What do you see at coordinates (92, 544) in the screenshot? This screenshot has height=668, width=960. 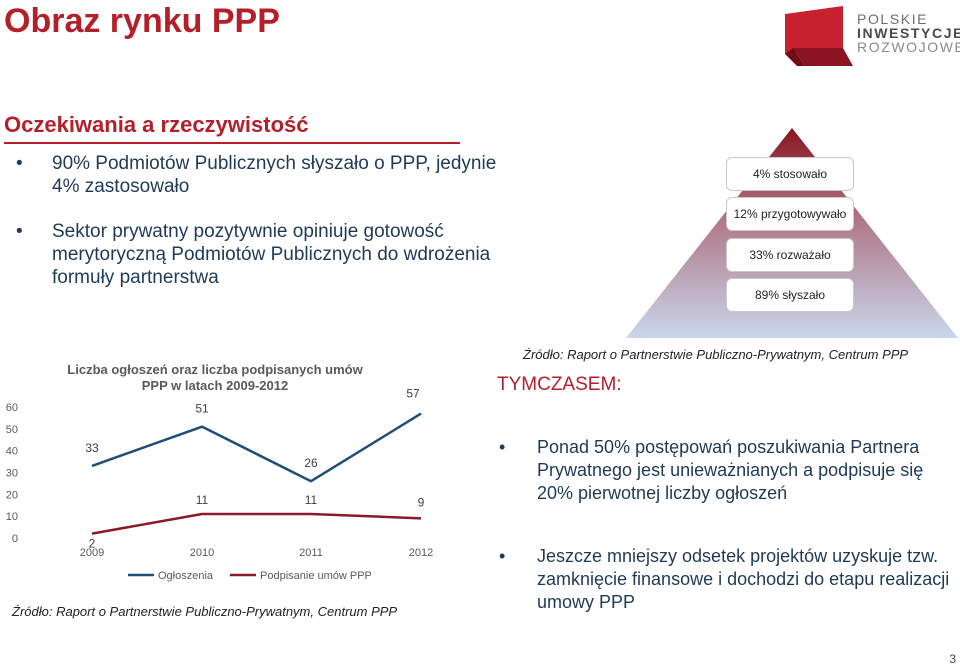 I see `data-label: 2` at bounding box center [92, 544].